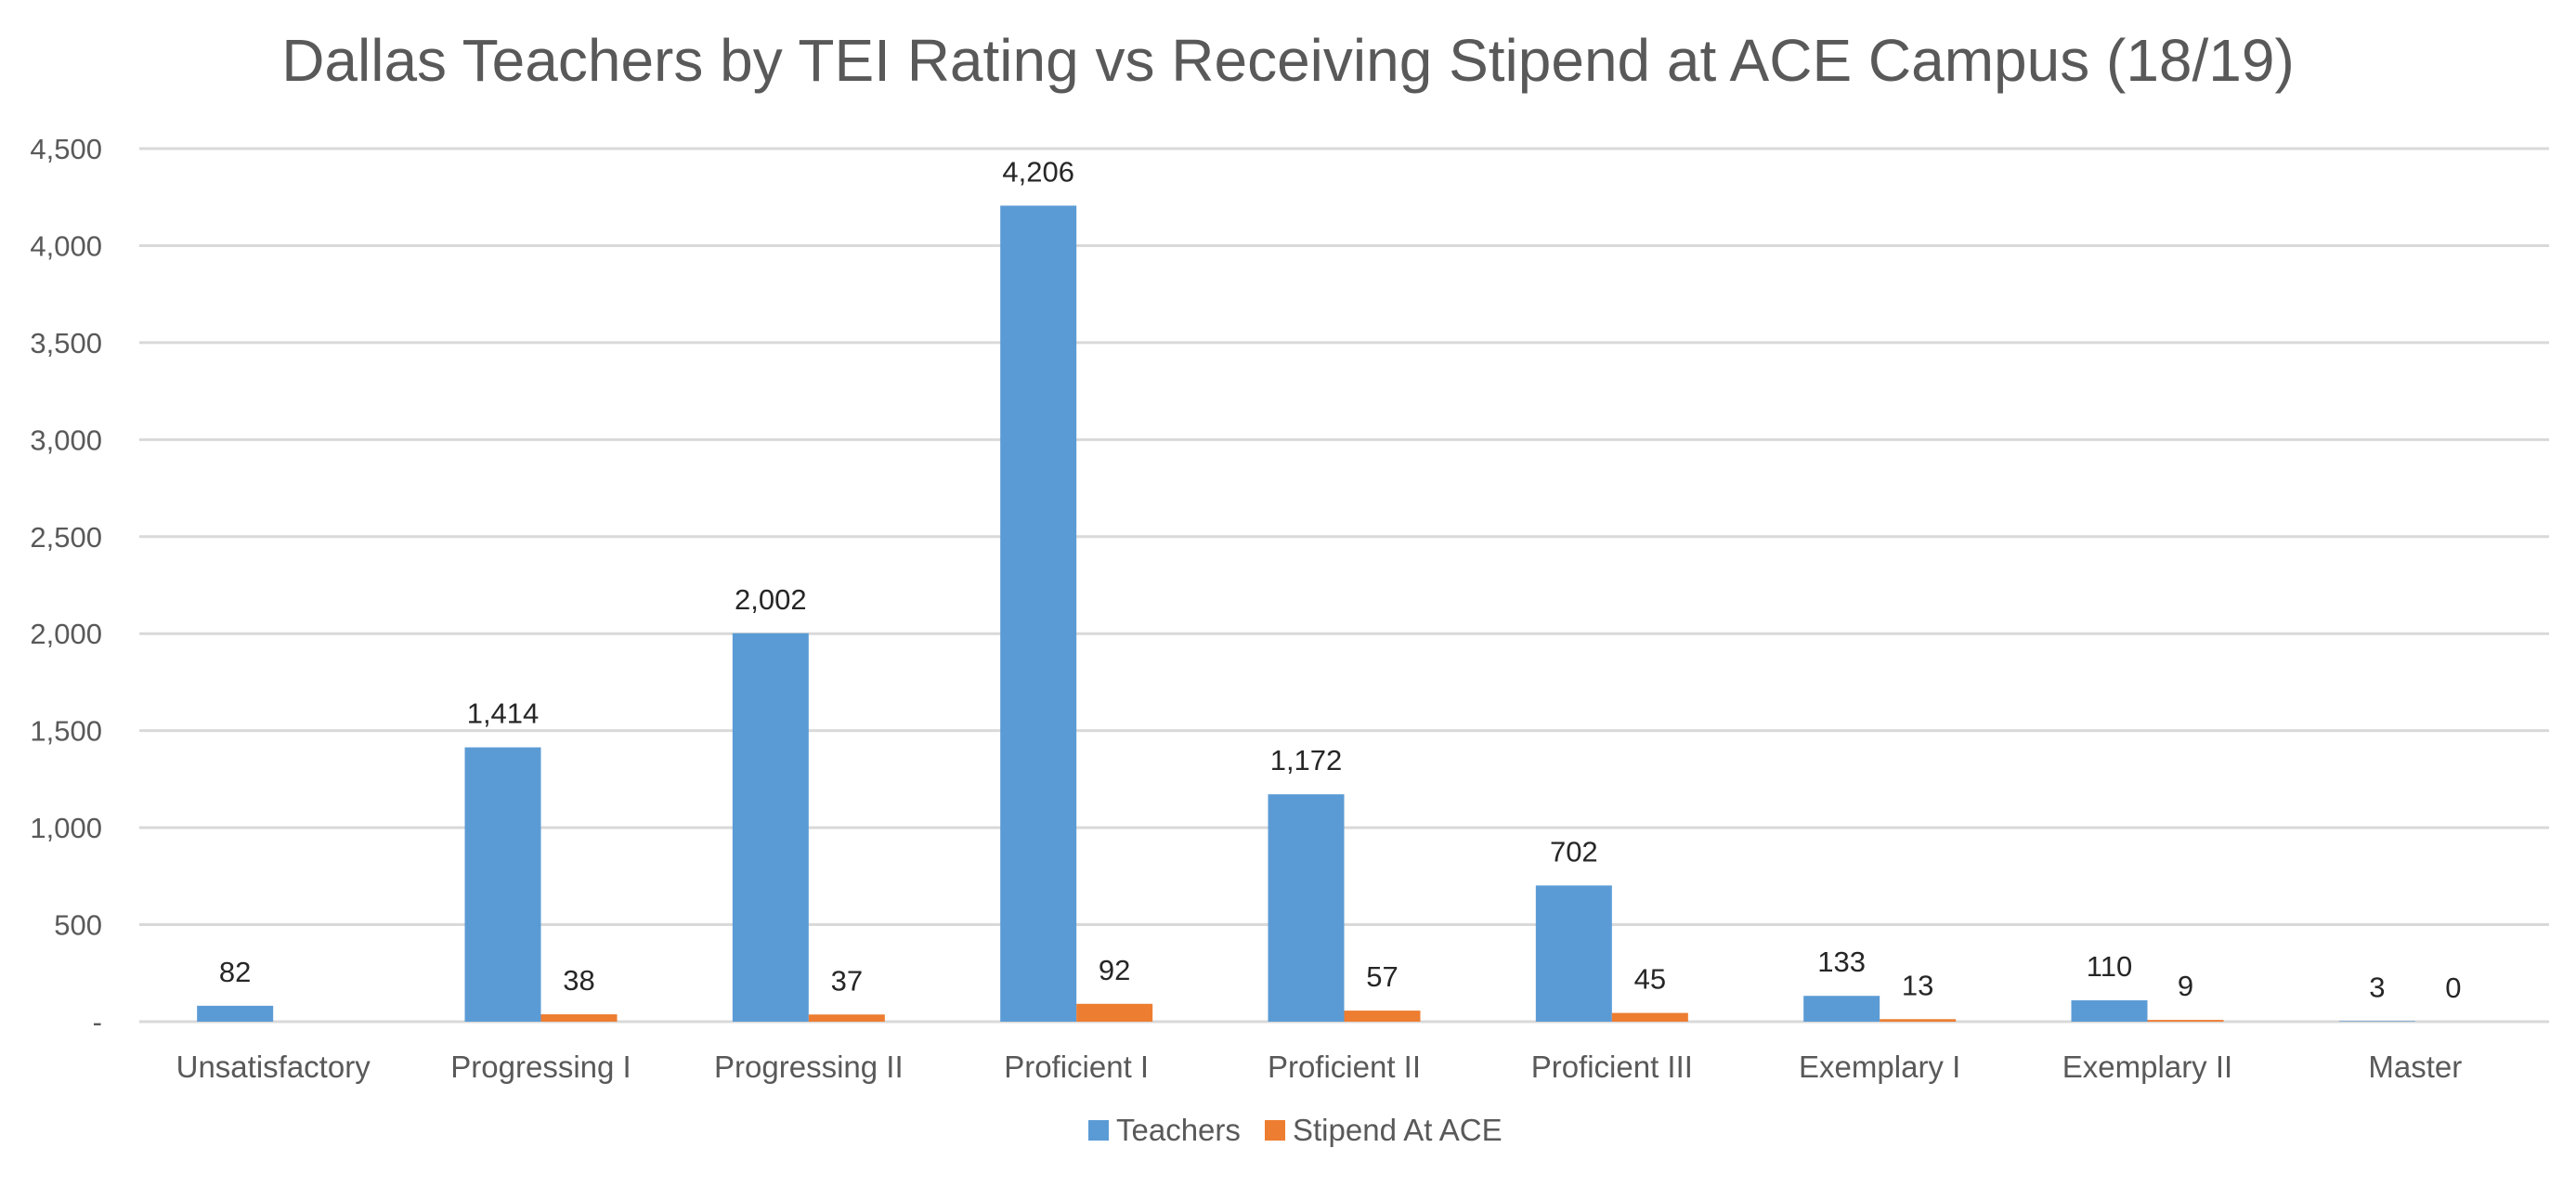 This screenshot has width=2576, height=1187. What do you see at coordinates (1382, 976) in the screenshot?
I see `data-label-stipend-4: 57` at bounding box center [1382, 976].